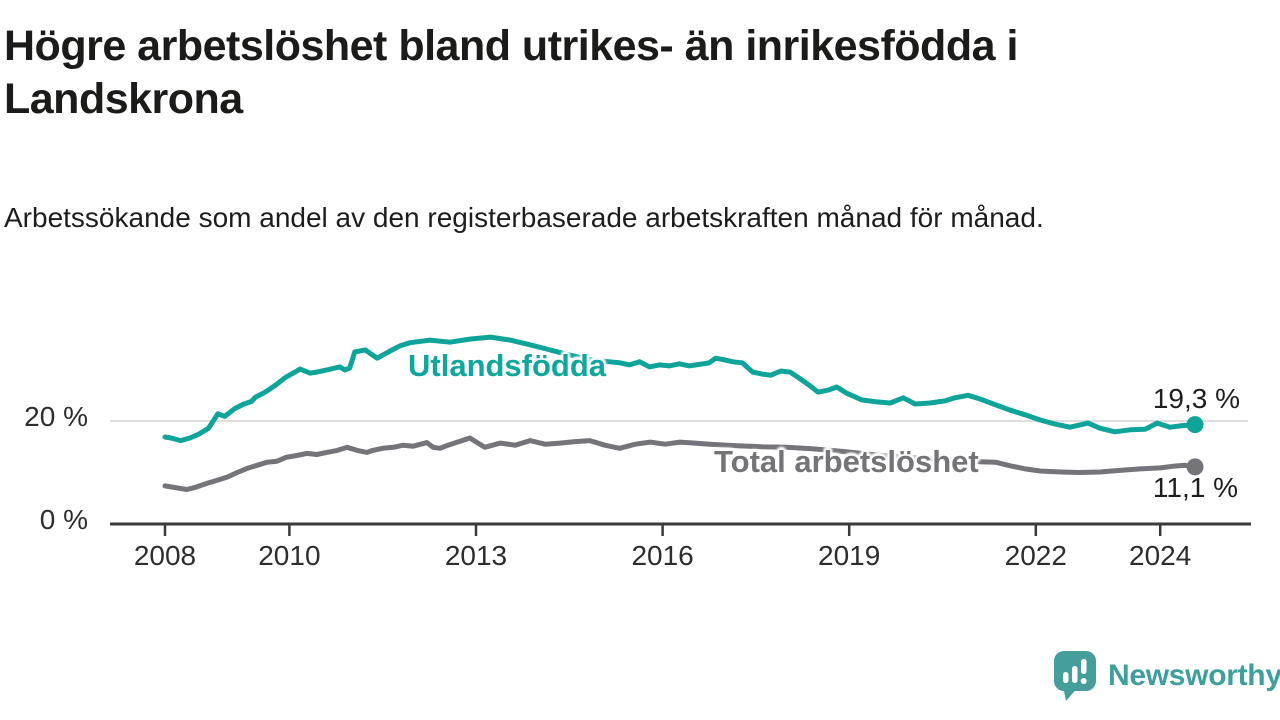  Describe the element at coordinates (1035, 555) in the screenshot. I see `x-axis-label-2022: 2022` at that location.